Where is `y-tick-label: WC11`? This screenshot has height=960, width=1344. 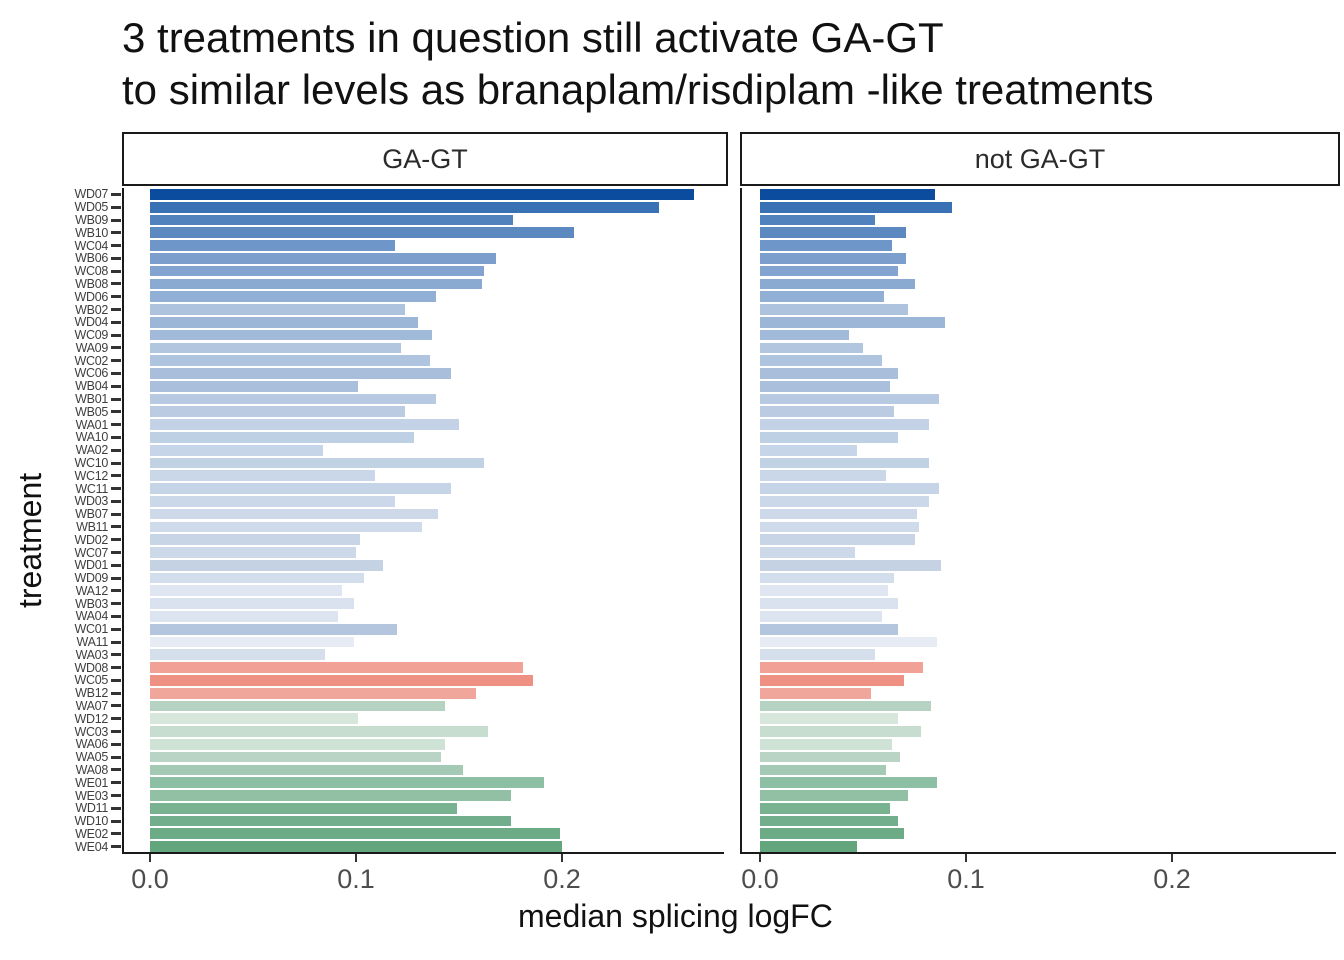 y-tick-label: WC11 is located at coordinates (91, 488).